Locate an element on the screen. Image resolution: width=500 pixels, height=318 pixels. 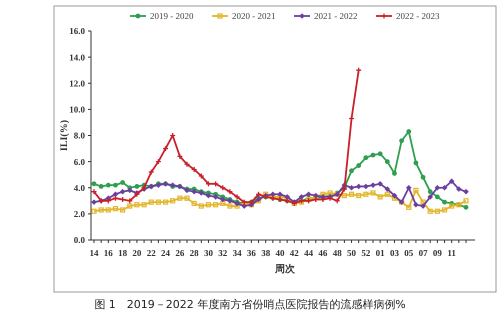
y-tick-label: 16.0 is located at coordinates (77, 31).